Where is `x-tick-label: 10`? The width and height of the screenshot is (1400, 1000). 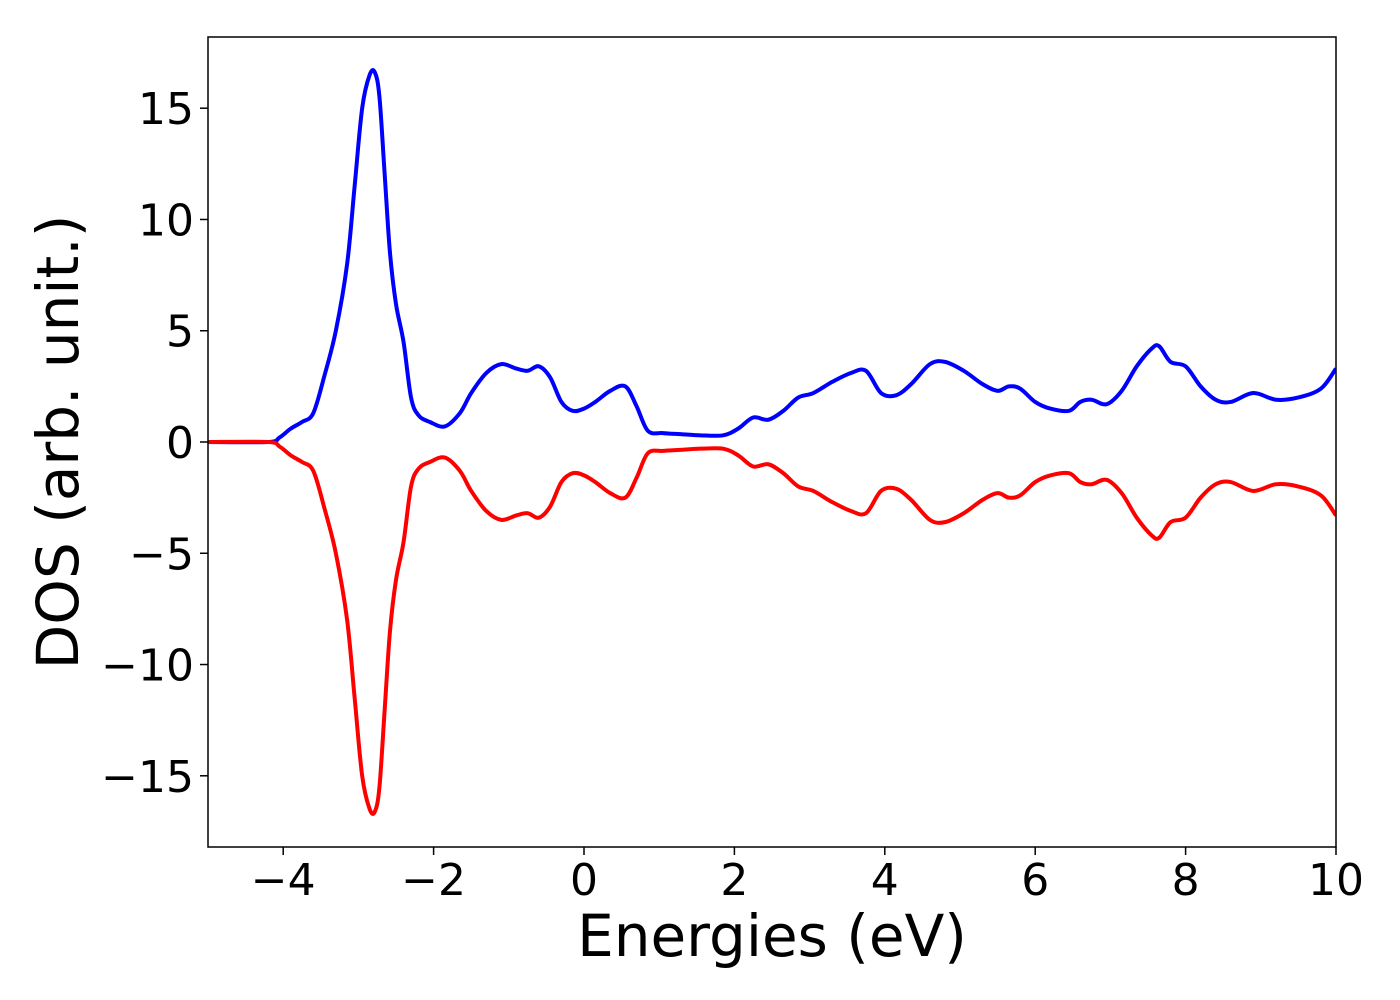
x-tick-label: 10 is located at coordinates (1336, 880).